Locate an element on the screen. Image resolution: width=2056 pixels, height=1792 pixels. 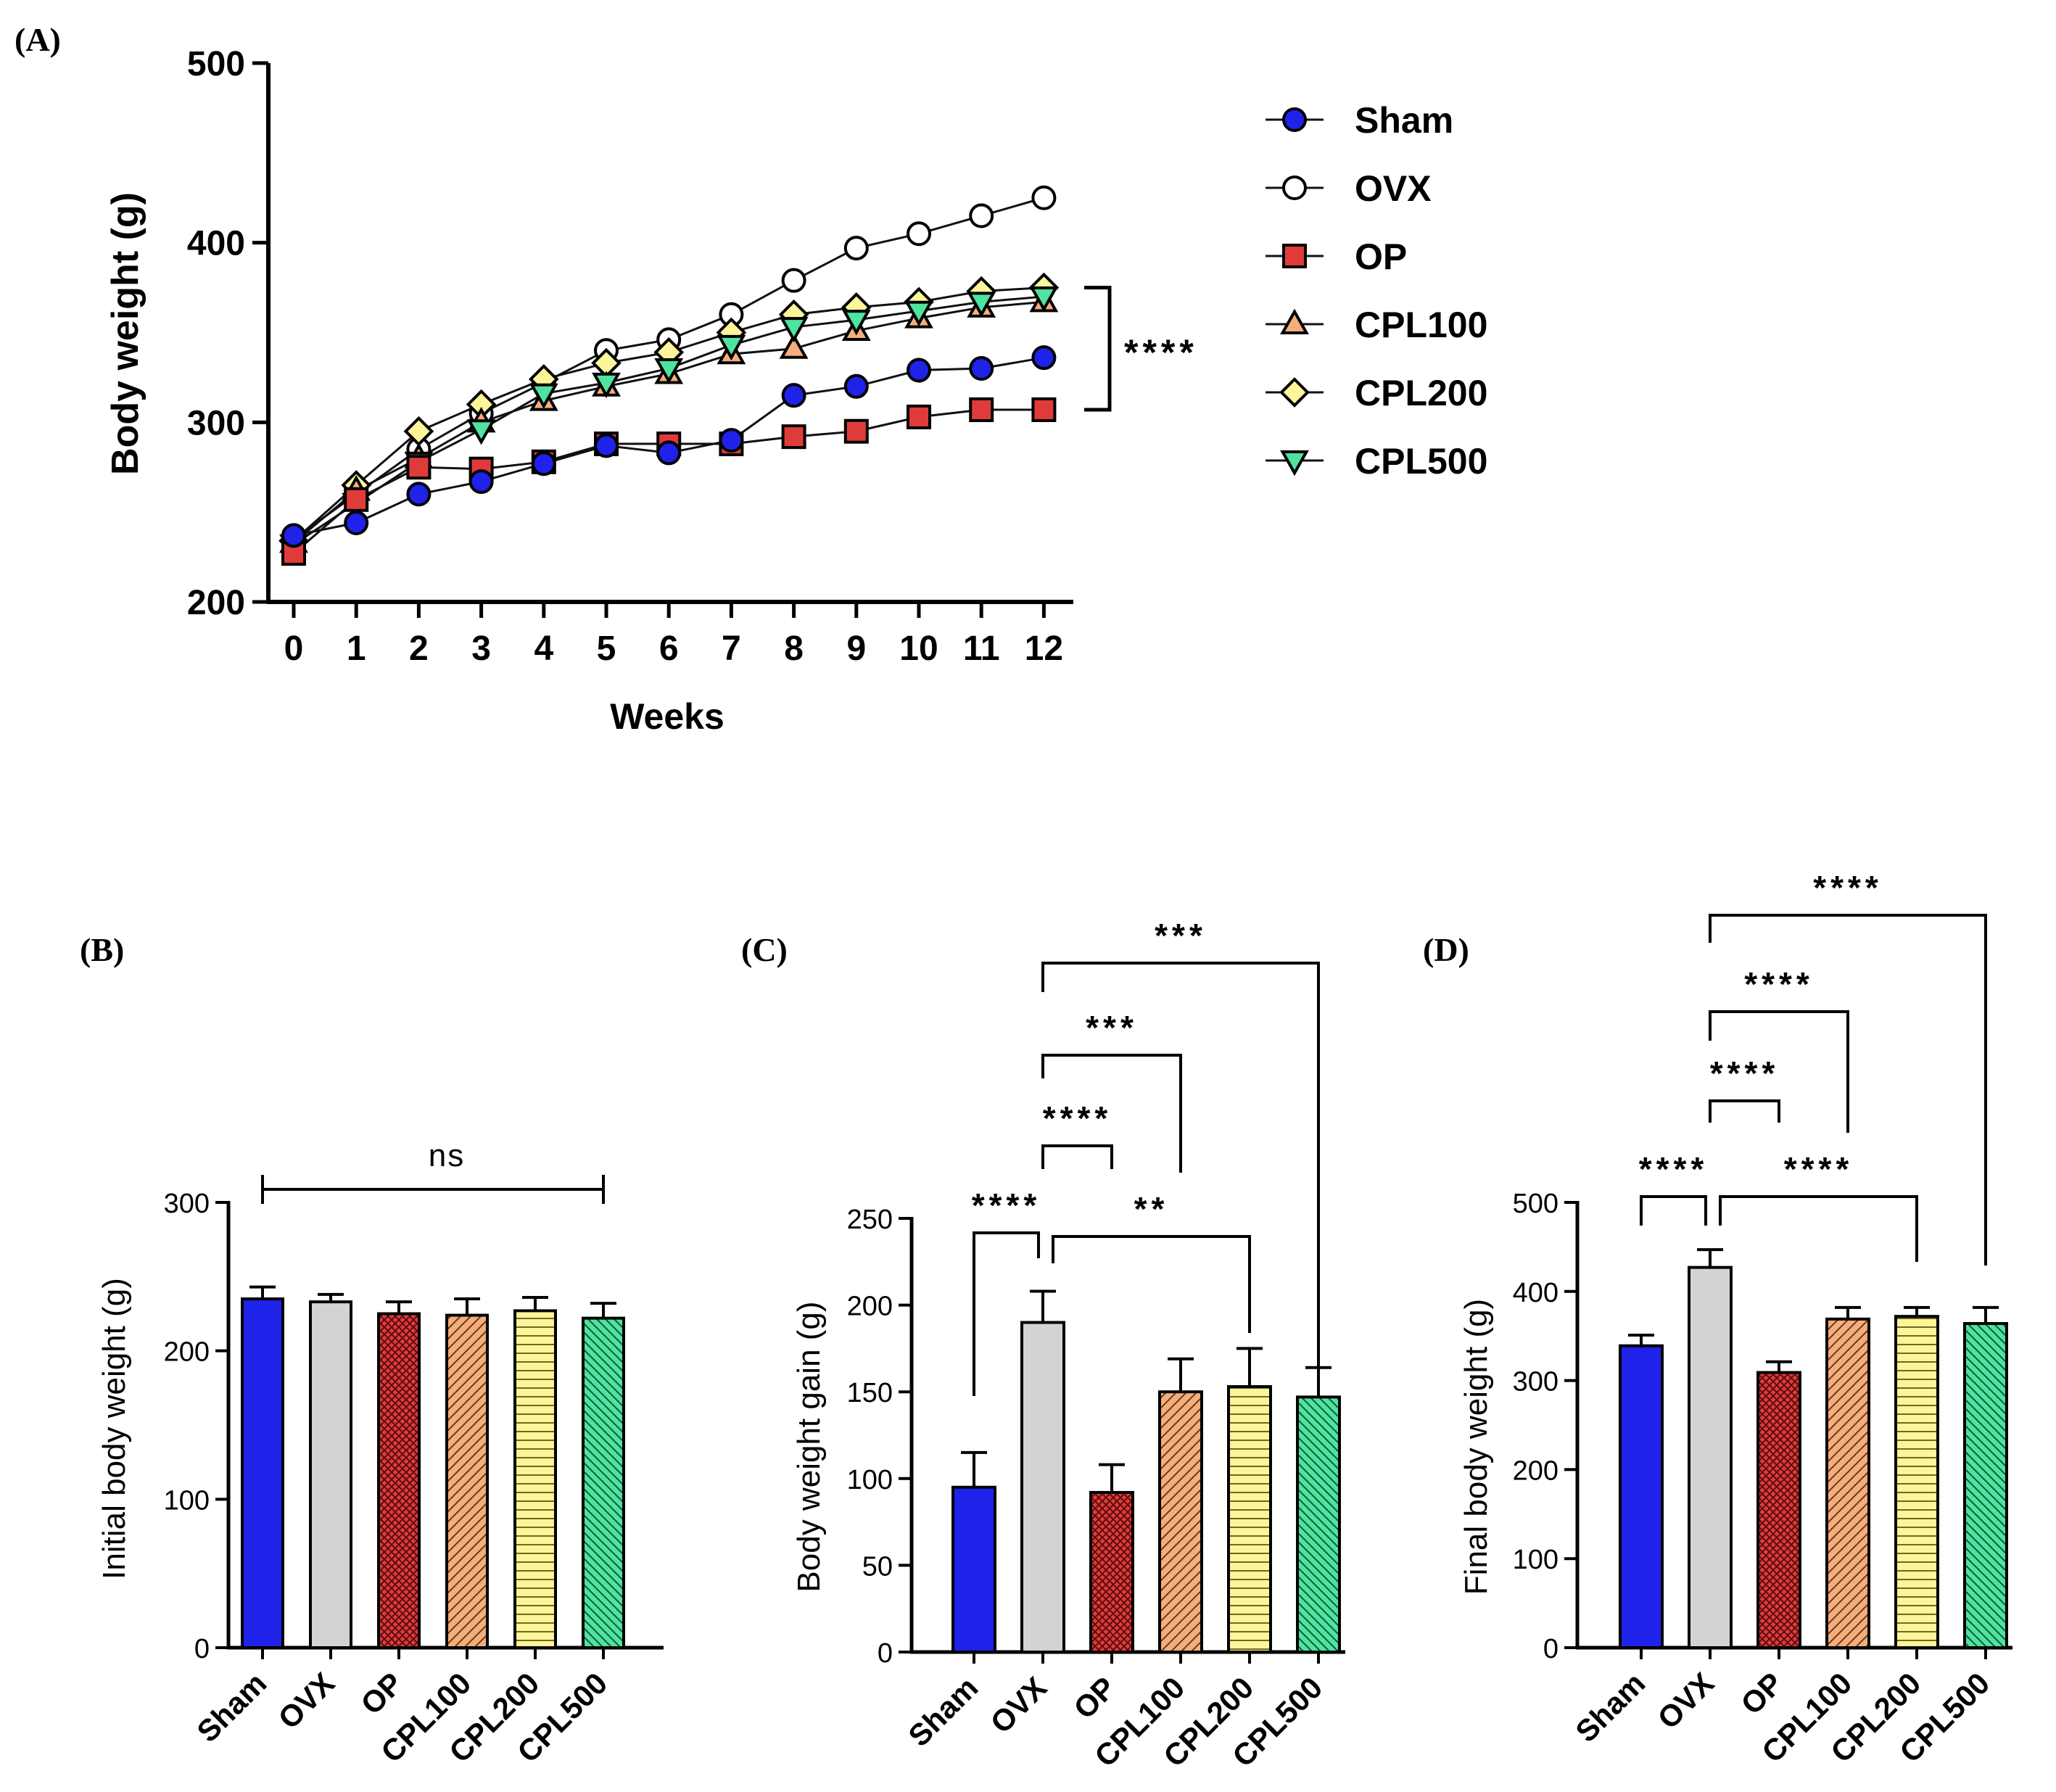
panel-a-xtick-label: 0 is located at coordinates (294, 648).